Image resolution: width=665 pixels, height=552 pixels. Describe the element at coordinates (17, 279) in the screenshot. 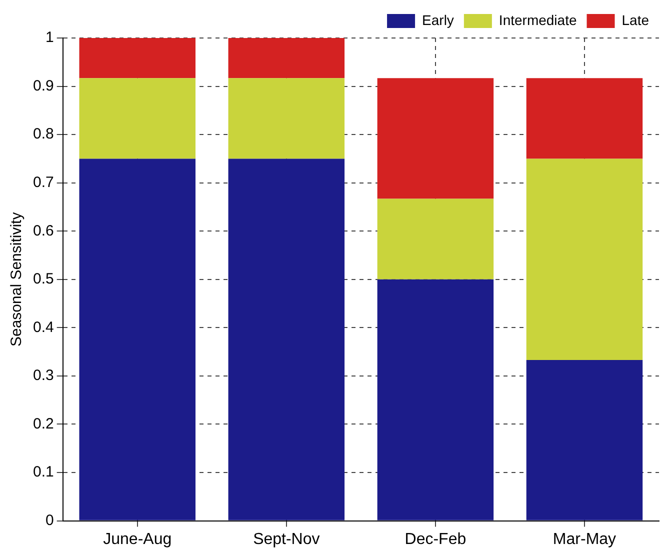

I see `y-axis-title: Seasonal Sensitivity` at that location.